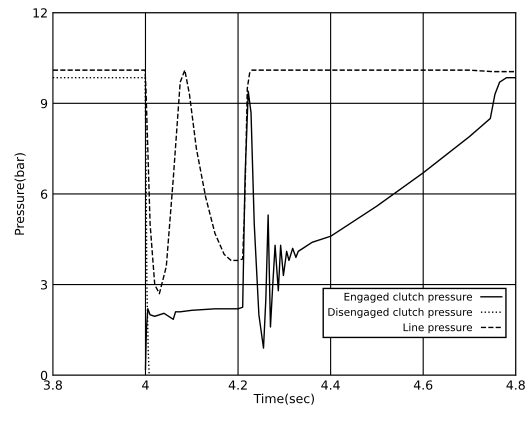 This screenshot has height=424, width=529. What do you see at coordinates (423, 385) in the screenshot?
I see `x-tick-label: 4.6` at bounding box center [423, 385].